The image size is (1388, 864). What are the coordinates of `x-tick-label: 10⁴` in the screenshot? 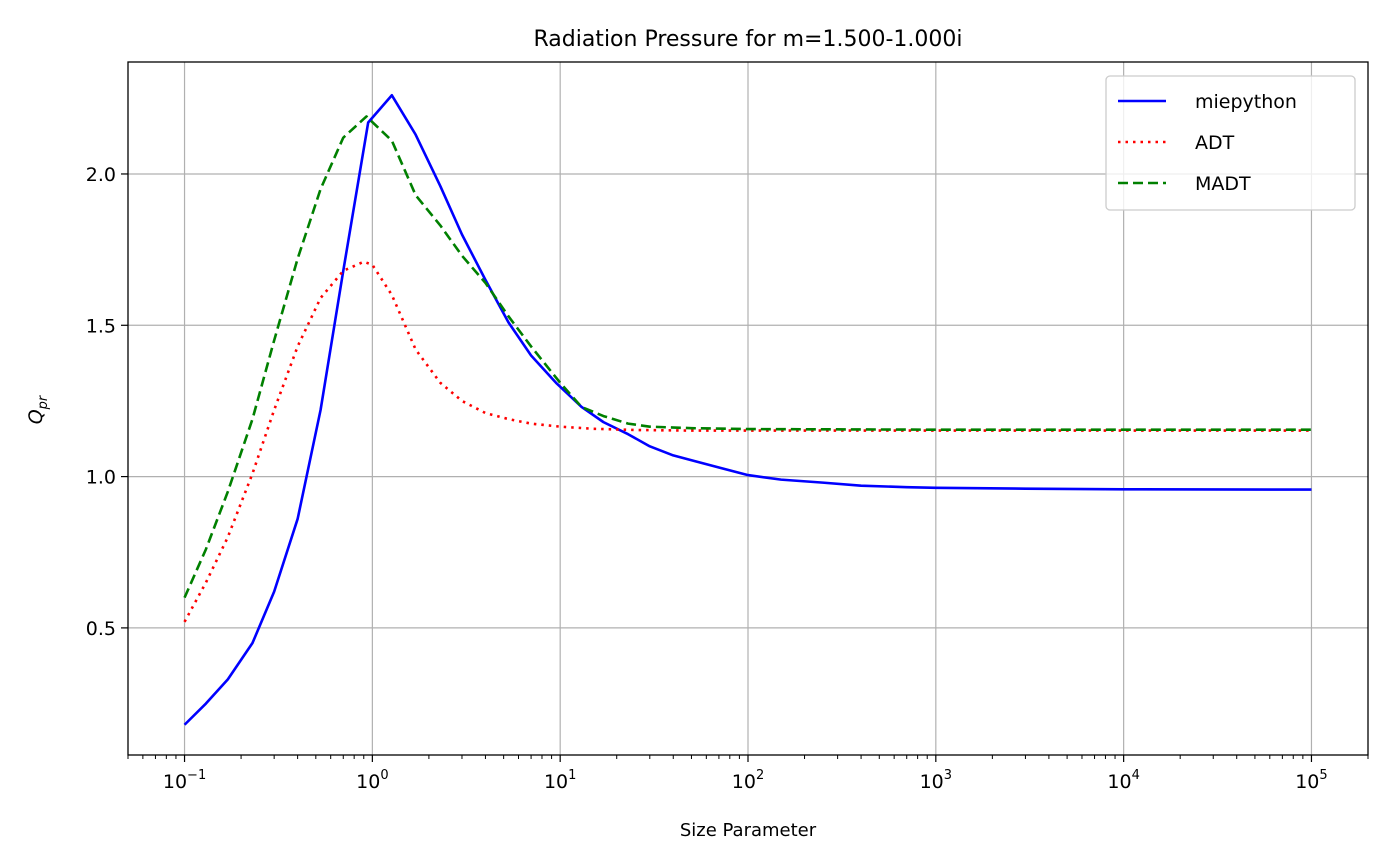 It's located at (1123, 780).